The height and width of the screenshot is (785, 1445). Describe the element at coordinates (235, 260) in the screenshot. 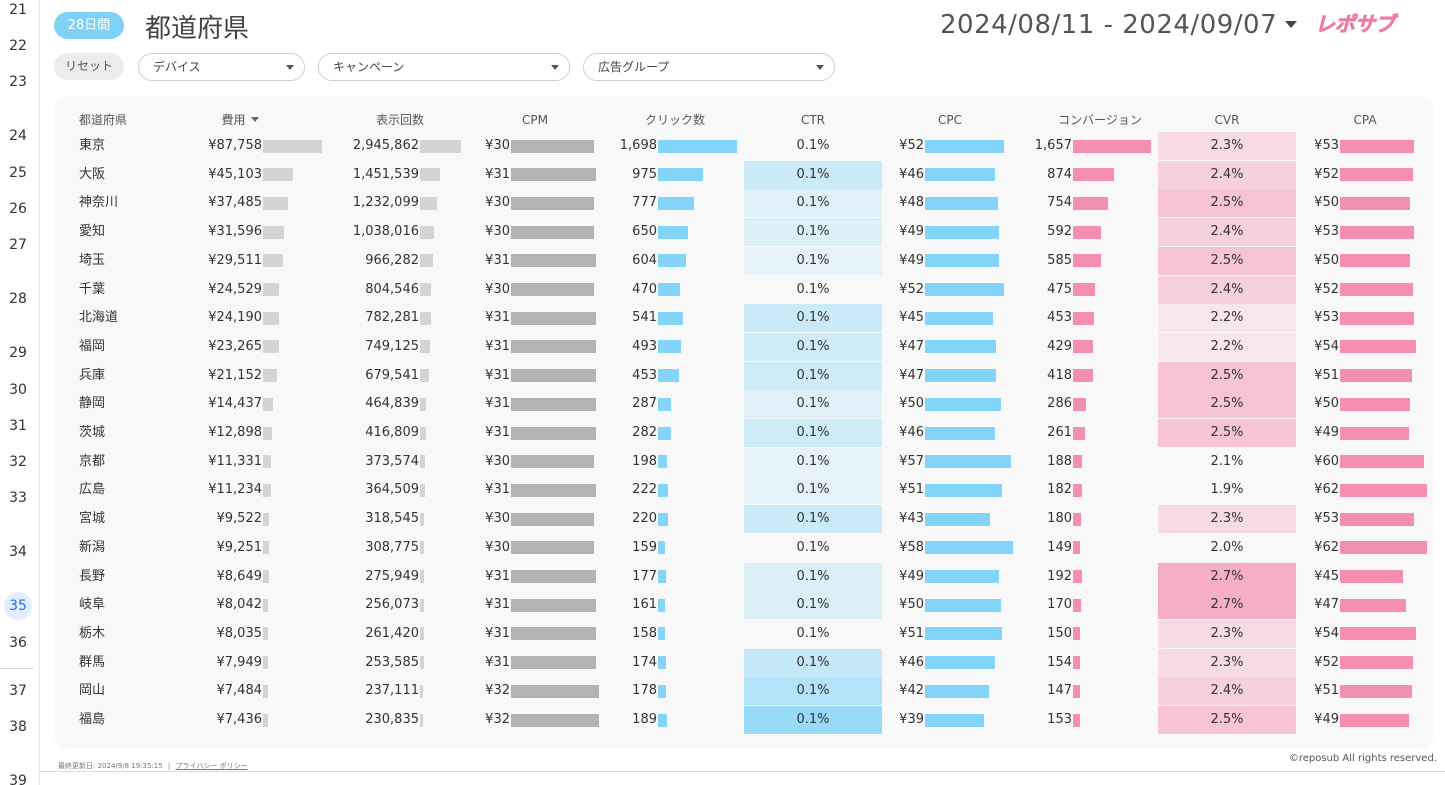

I see `cost-value: ¥29,511` at that location.